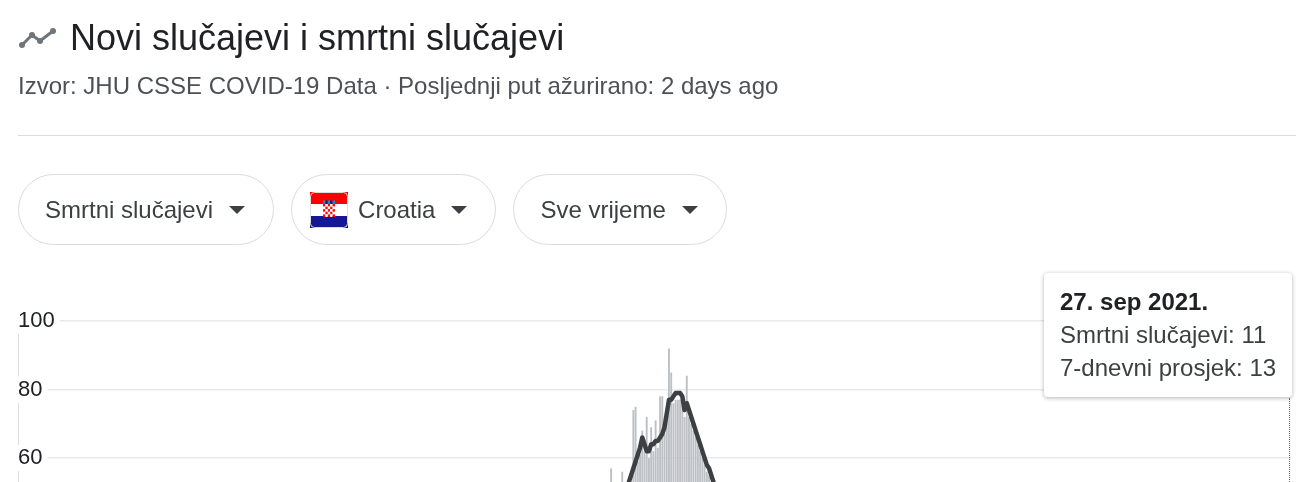 This screenshot has height=482, width=1296. What do you see at coordinates (1168, 368) in the screenshot?
I see `annotation: 7-dnevni prosjek: 13` at bounding box center [1168, 368].